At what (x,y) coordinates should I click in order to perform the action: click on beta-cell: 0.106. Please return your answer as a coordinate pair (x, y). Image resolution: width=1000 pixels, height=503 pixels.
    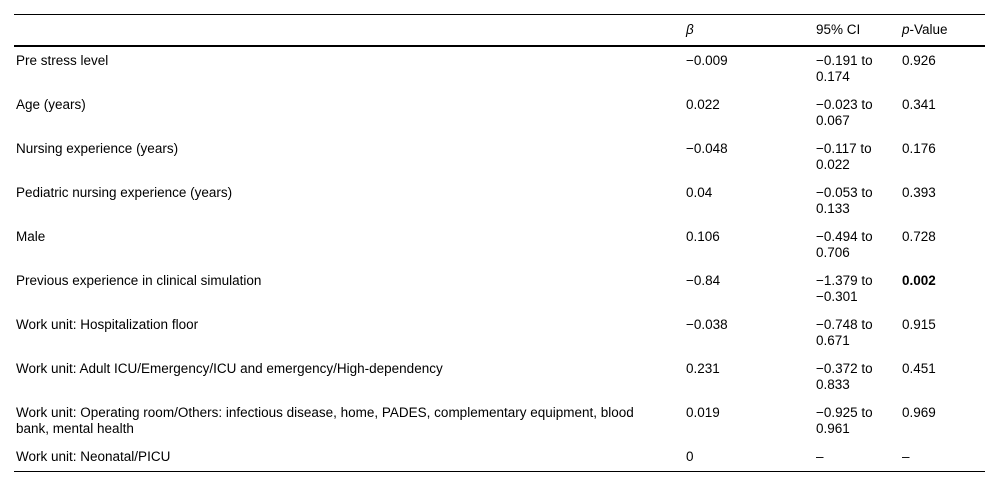
    Looking at the image, I should click on (703, 236).